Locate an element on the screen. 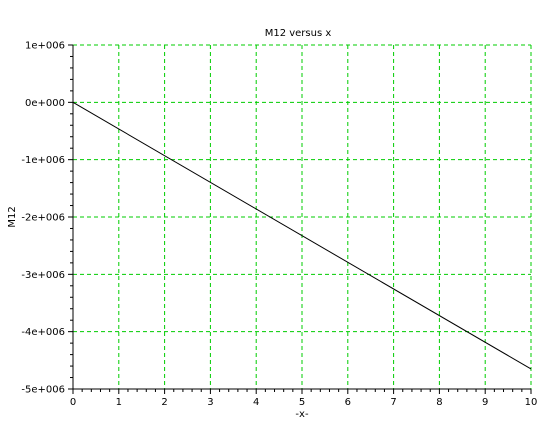 This screenshot has width=552, height=430. x-tick-label: 8 is located at coordinates (439, 402).